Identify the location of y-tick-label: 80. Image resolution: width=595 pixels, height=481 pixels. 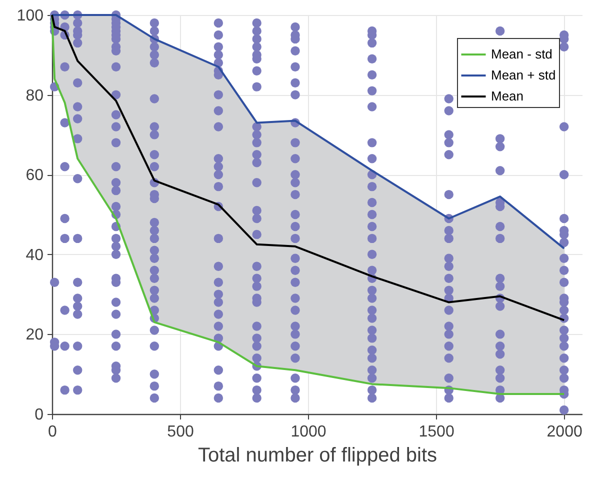
(35, 95).